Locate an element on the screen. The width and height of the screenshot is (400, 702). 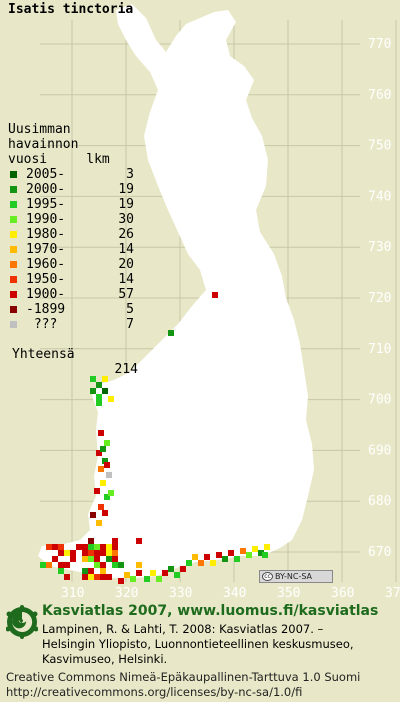
legend-row: 2000- 19 is located at coordinates (71, 189).